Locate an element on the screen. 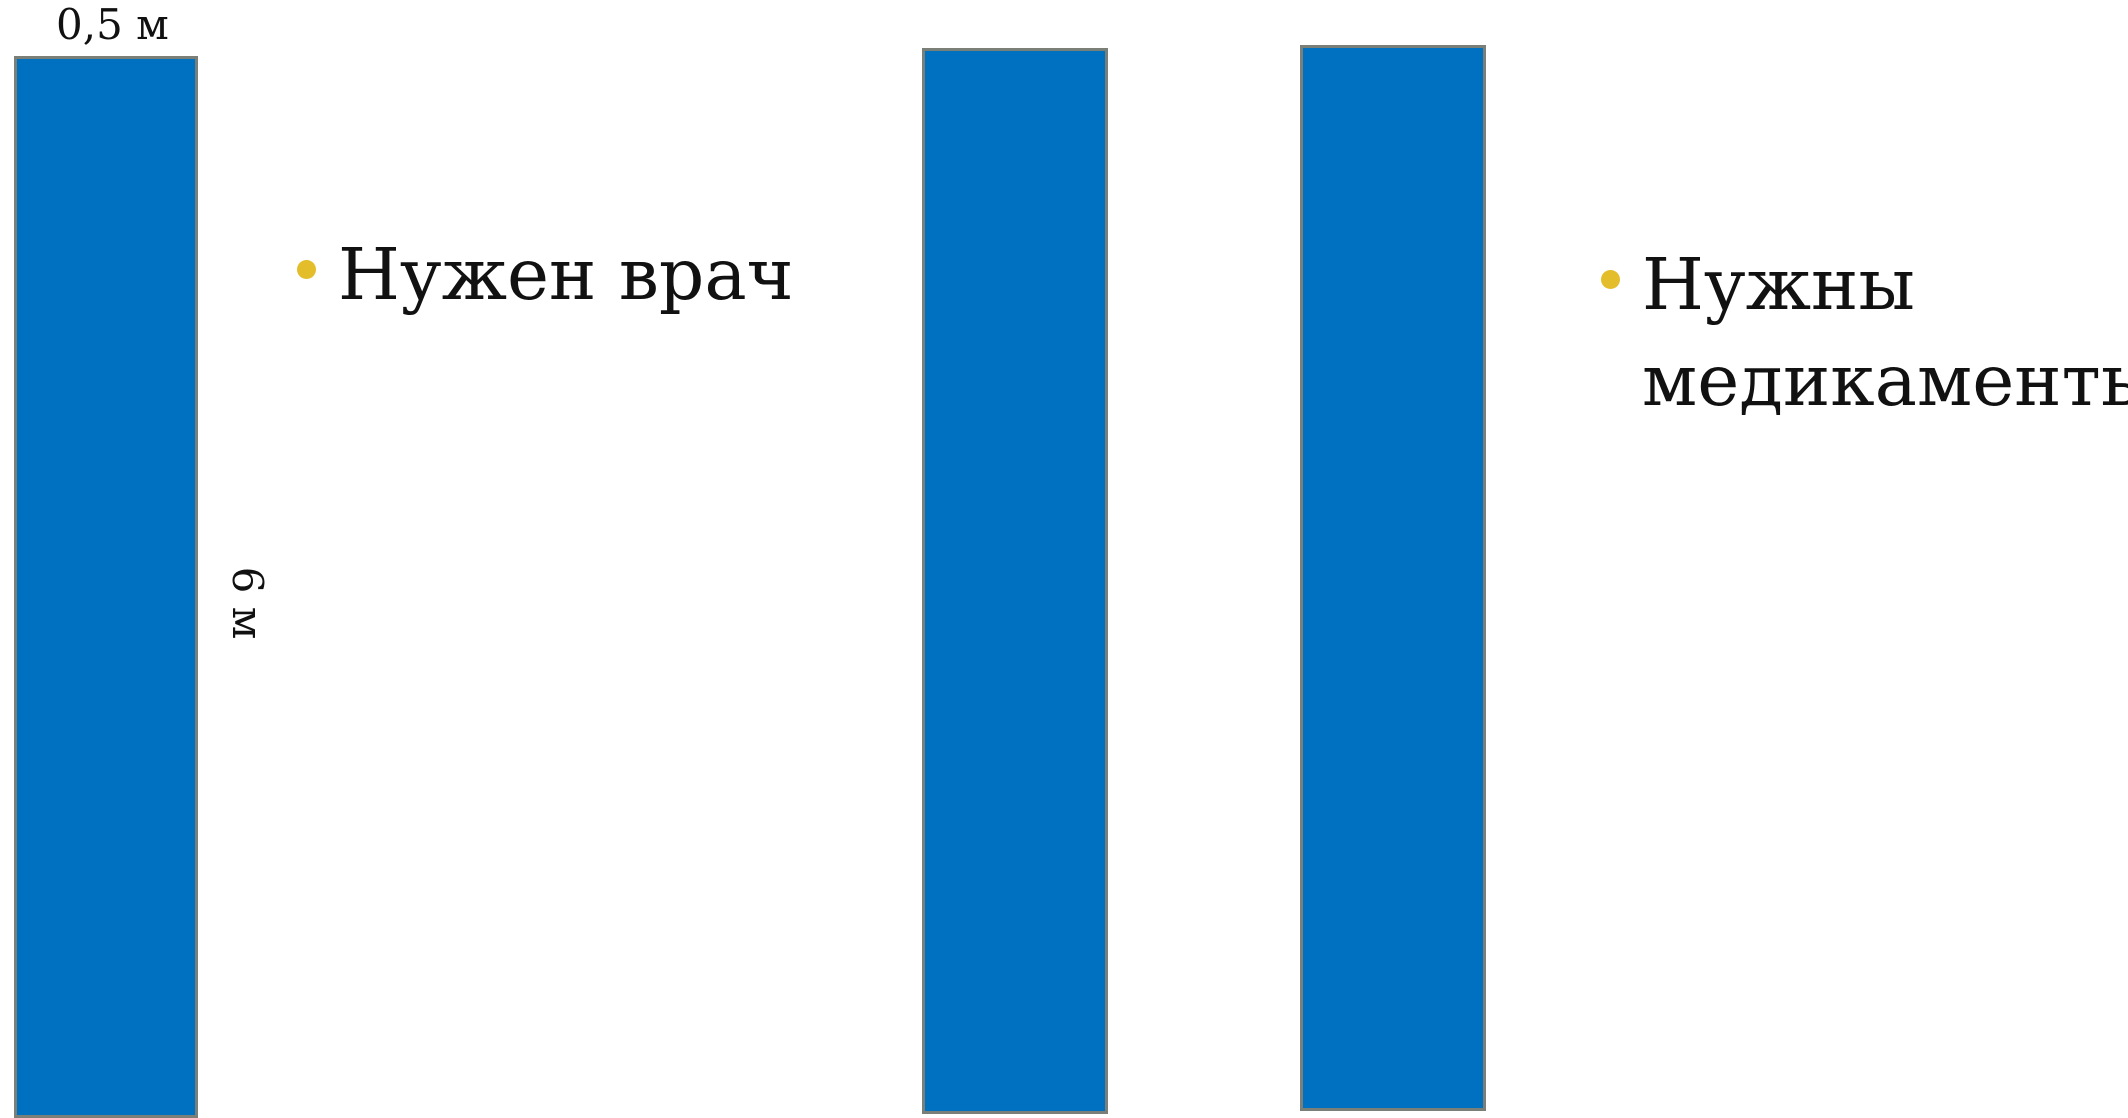 The height and width of the screenshot is (1118, 2128). bullet-item-doctor: Нужен врач is located at coordinates (545, 275).